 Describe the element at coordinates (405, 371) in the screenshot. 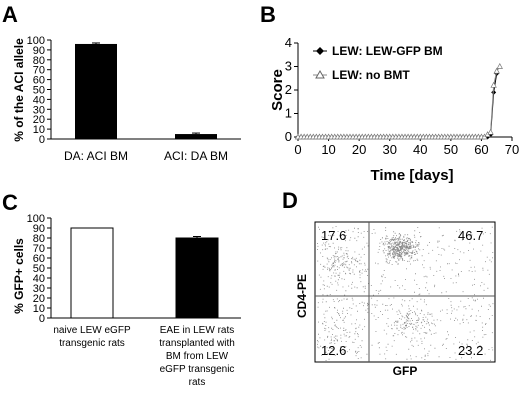

I see `panel-d-xlabel: GFP` at that location.